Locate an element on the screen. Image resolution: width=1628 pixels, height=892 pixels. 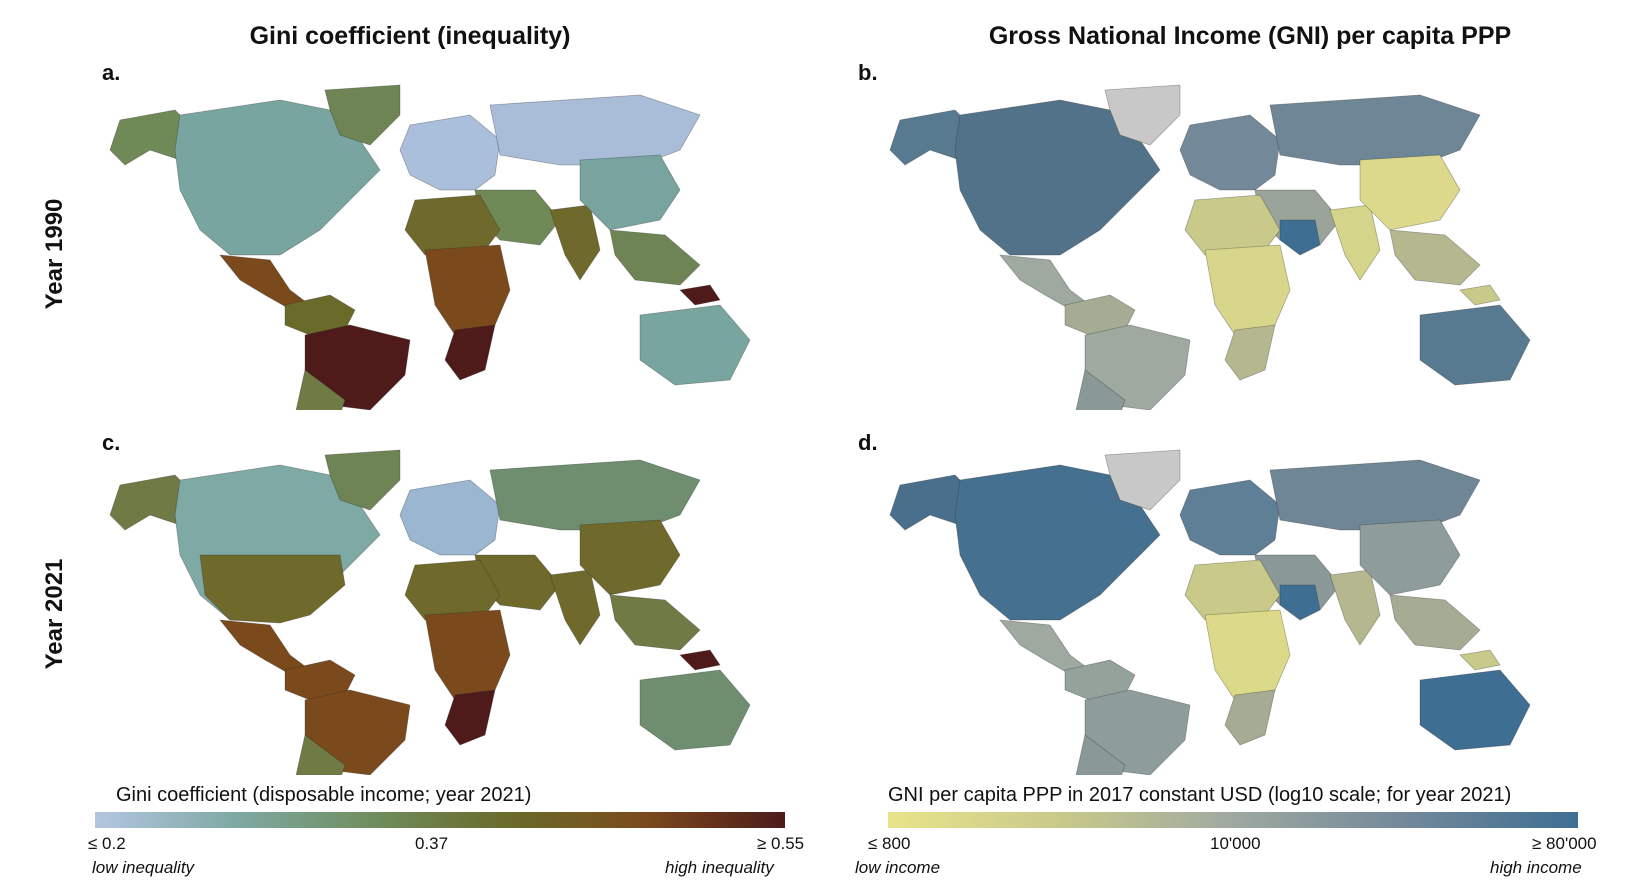
map-gini-1990-region-south-america-south is located at coordinates (320, 389).